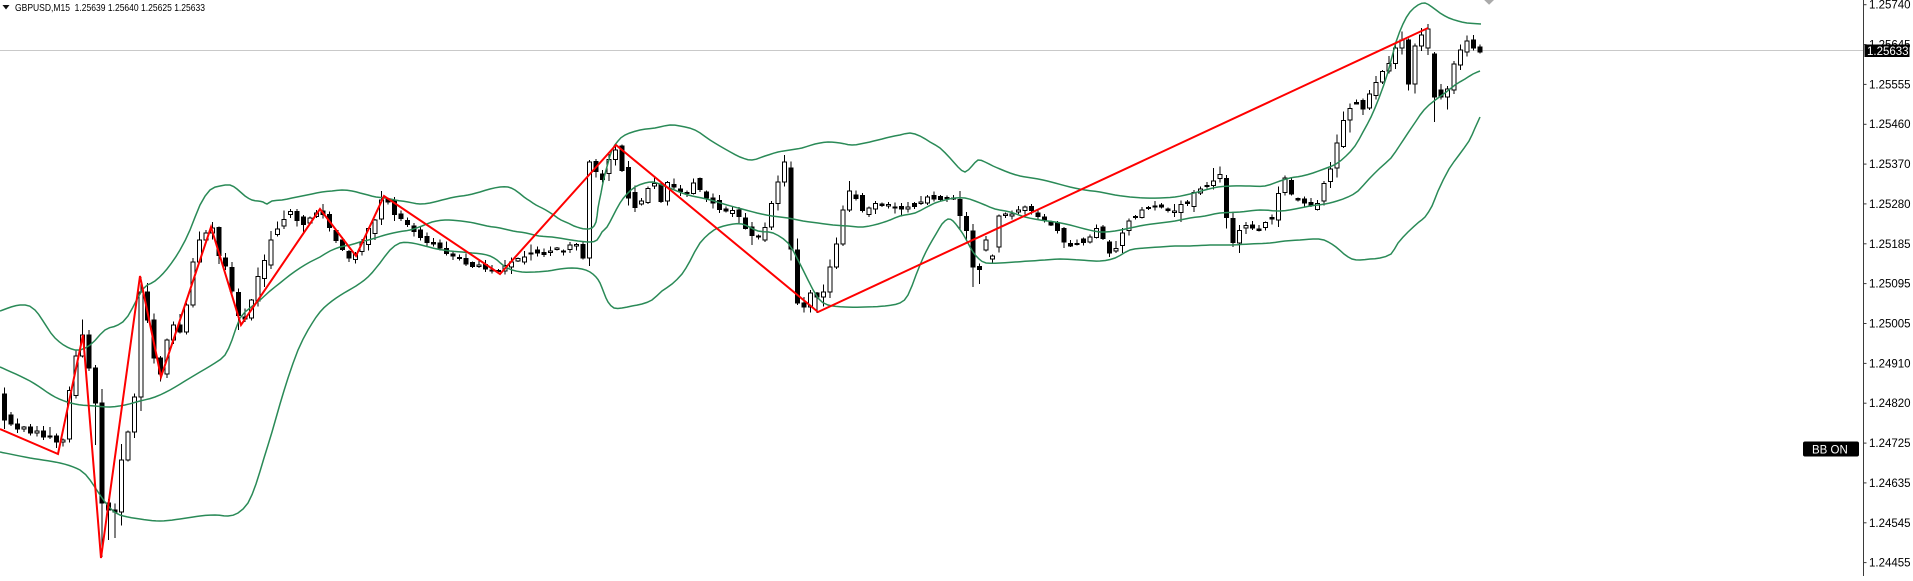  I want to click on svg-text: 1.25740, so click(1890, 6).